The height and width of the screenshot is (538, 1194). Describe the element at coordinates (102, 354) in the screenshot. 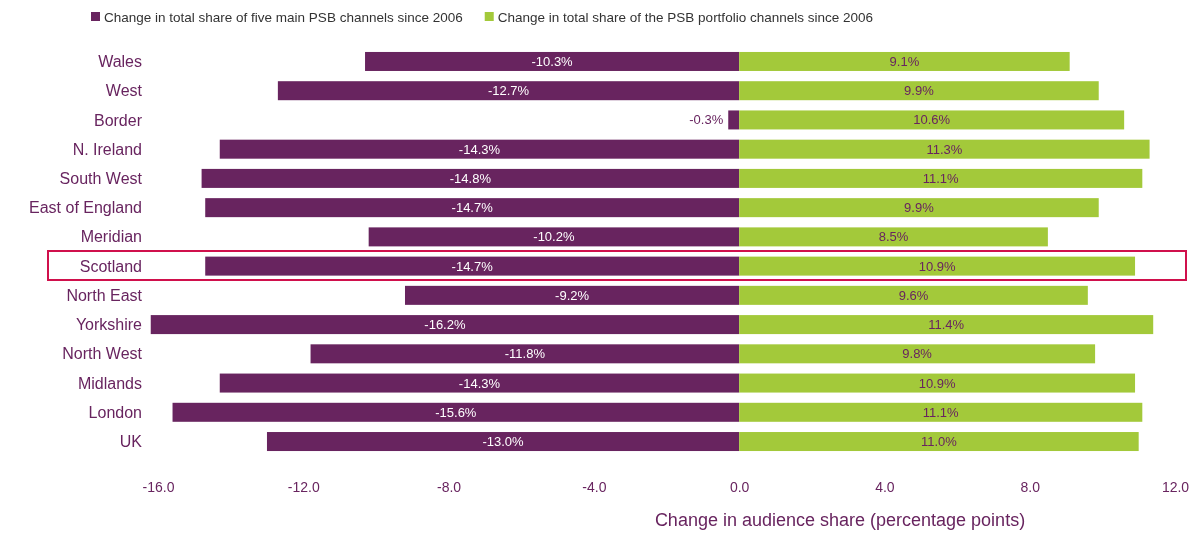

I see `y-tick-label: North West` at that location.